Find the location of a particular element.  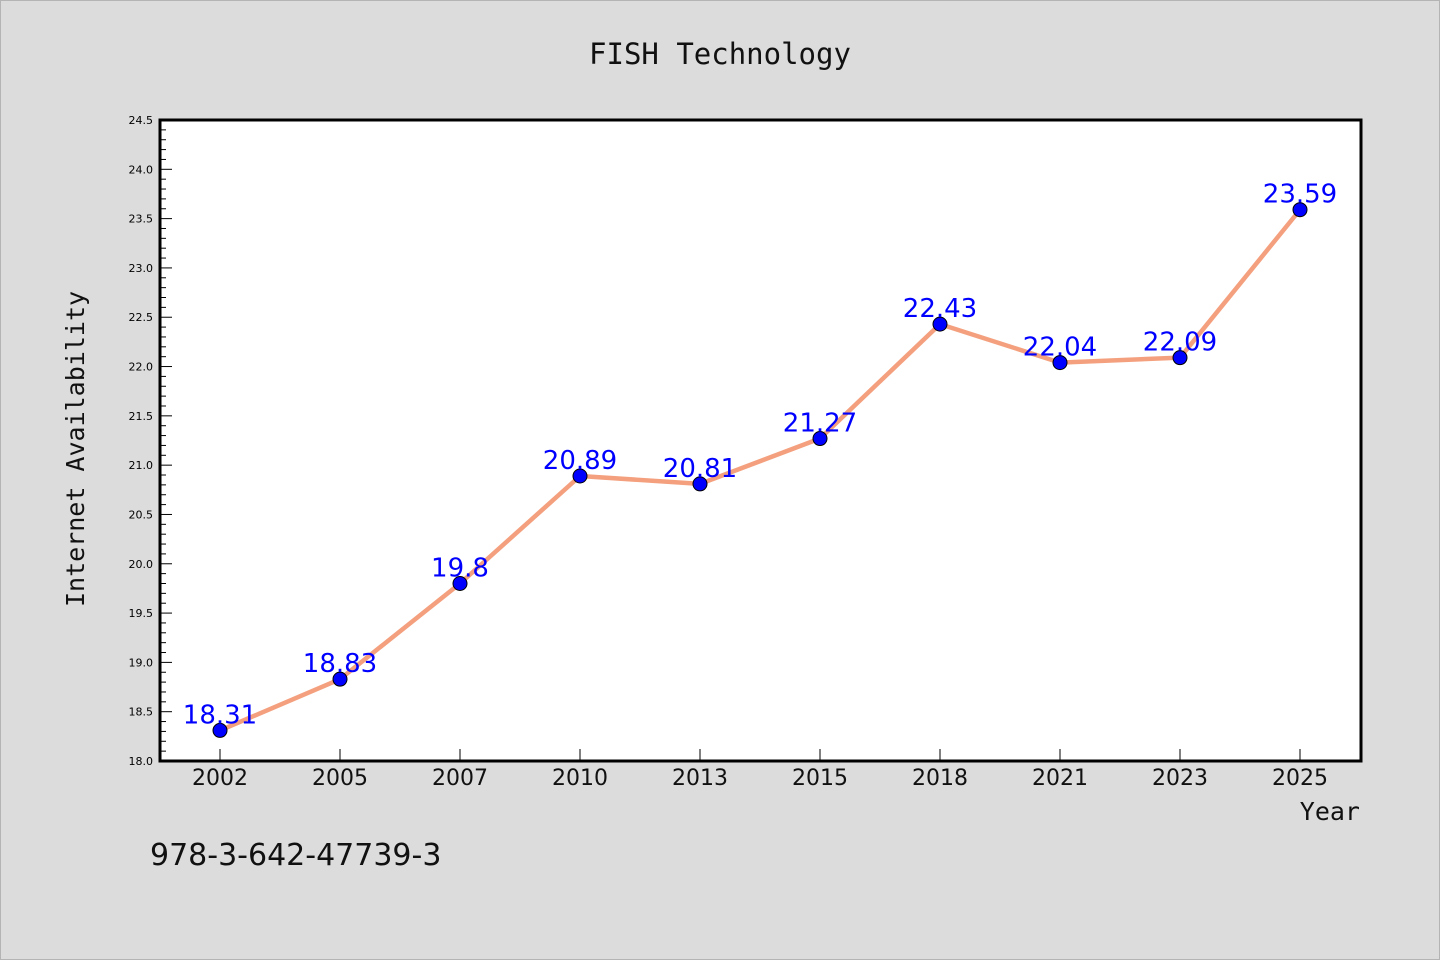

y-minor-ticks is located at coordinates (163, 440).